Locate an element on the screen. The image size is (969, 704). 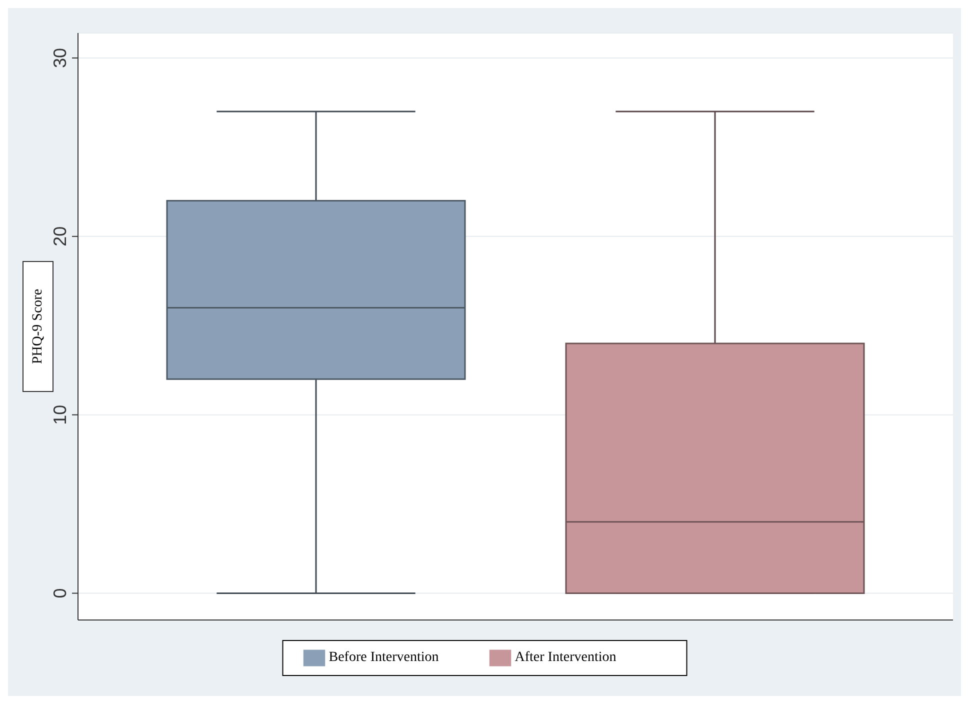
y-tick-label: 30 is located at coordinates (60, 58).